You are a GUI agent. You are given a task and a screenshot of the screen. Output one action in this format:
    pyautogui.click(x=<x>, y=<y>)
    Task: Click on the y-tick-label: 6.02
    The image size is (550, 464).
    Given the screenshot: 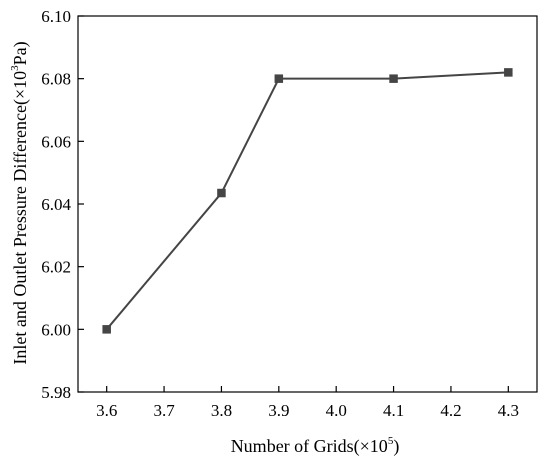 What is the action you would take?
    pyautogui.click(x=56, y=267)
    